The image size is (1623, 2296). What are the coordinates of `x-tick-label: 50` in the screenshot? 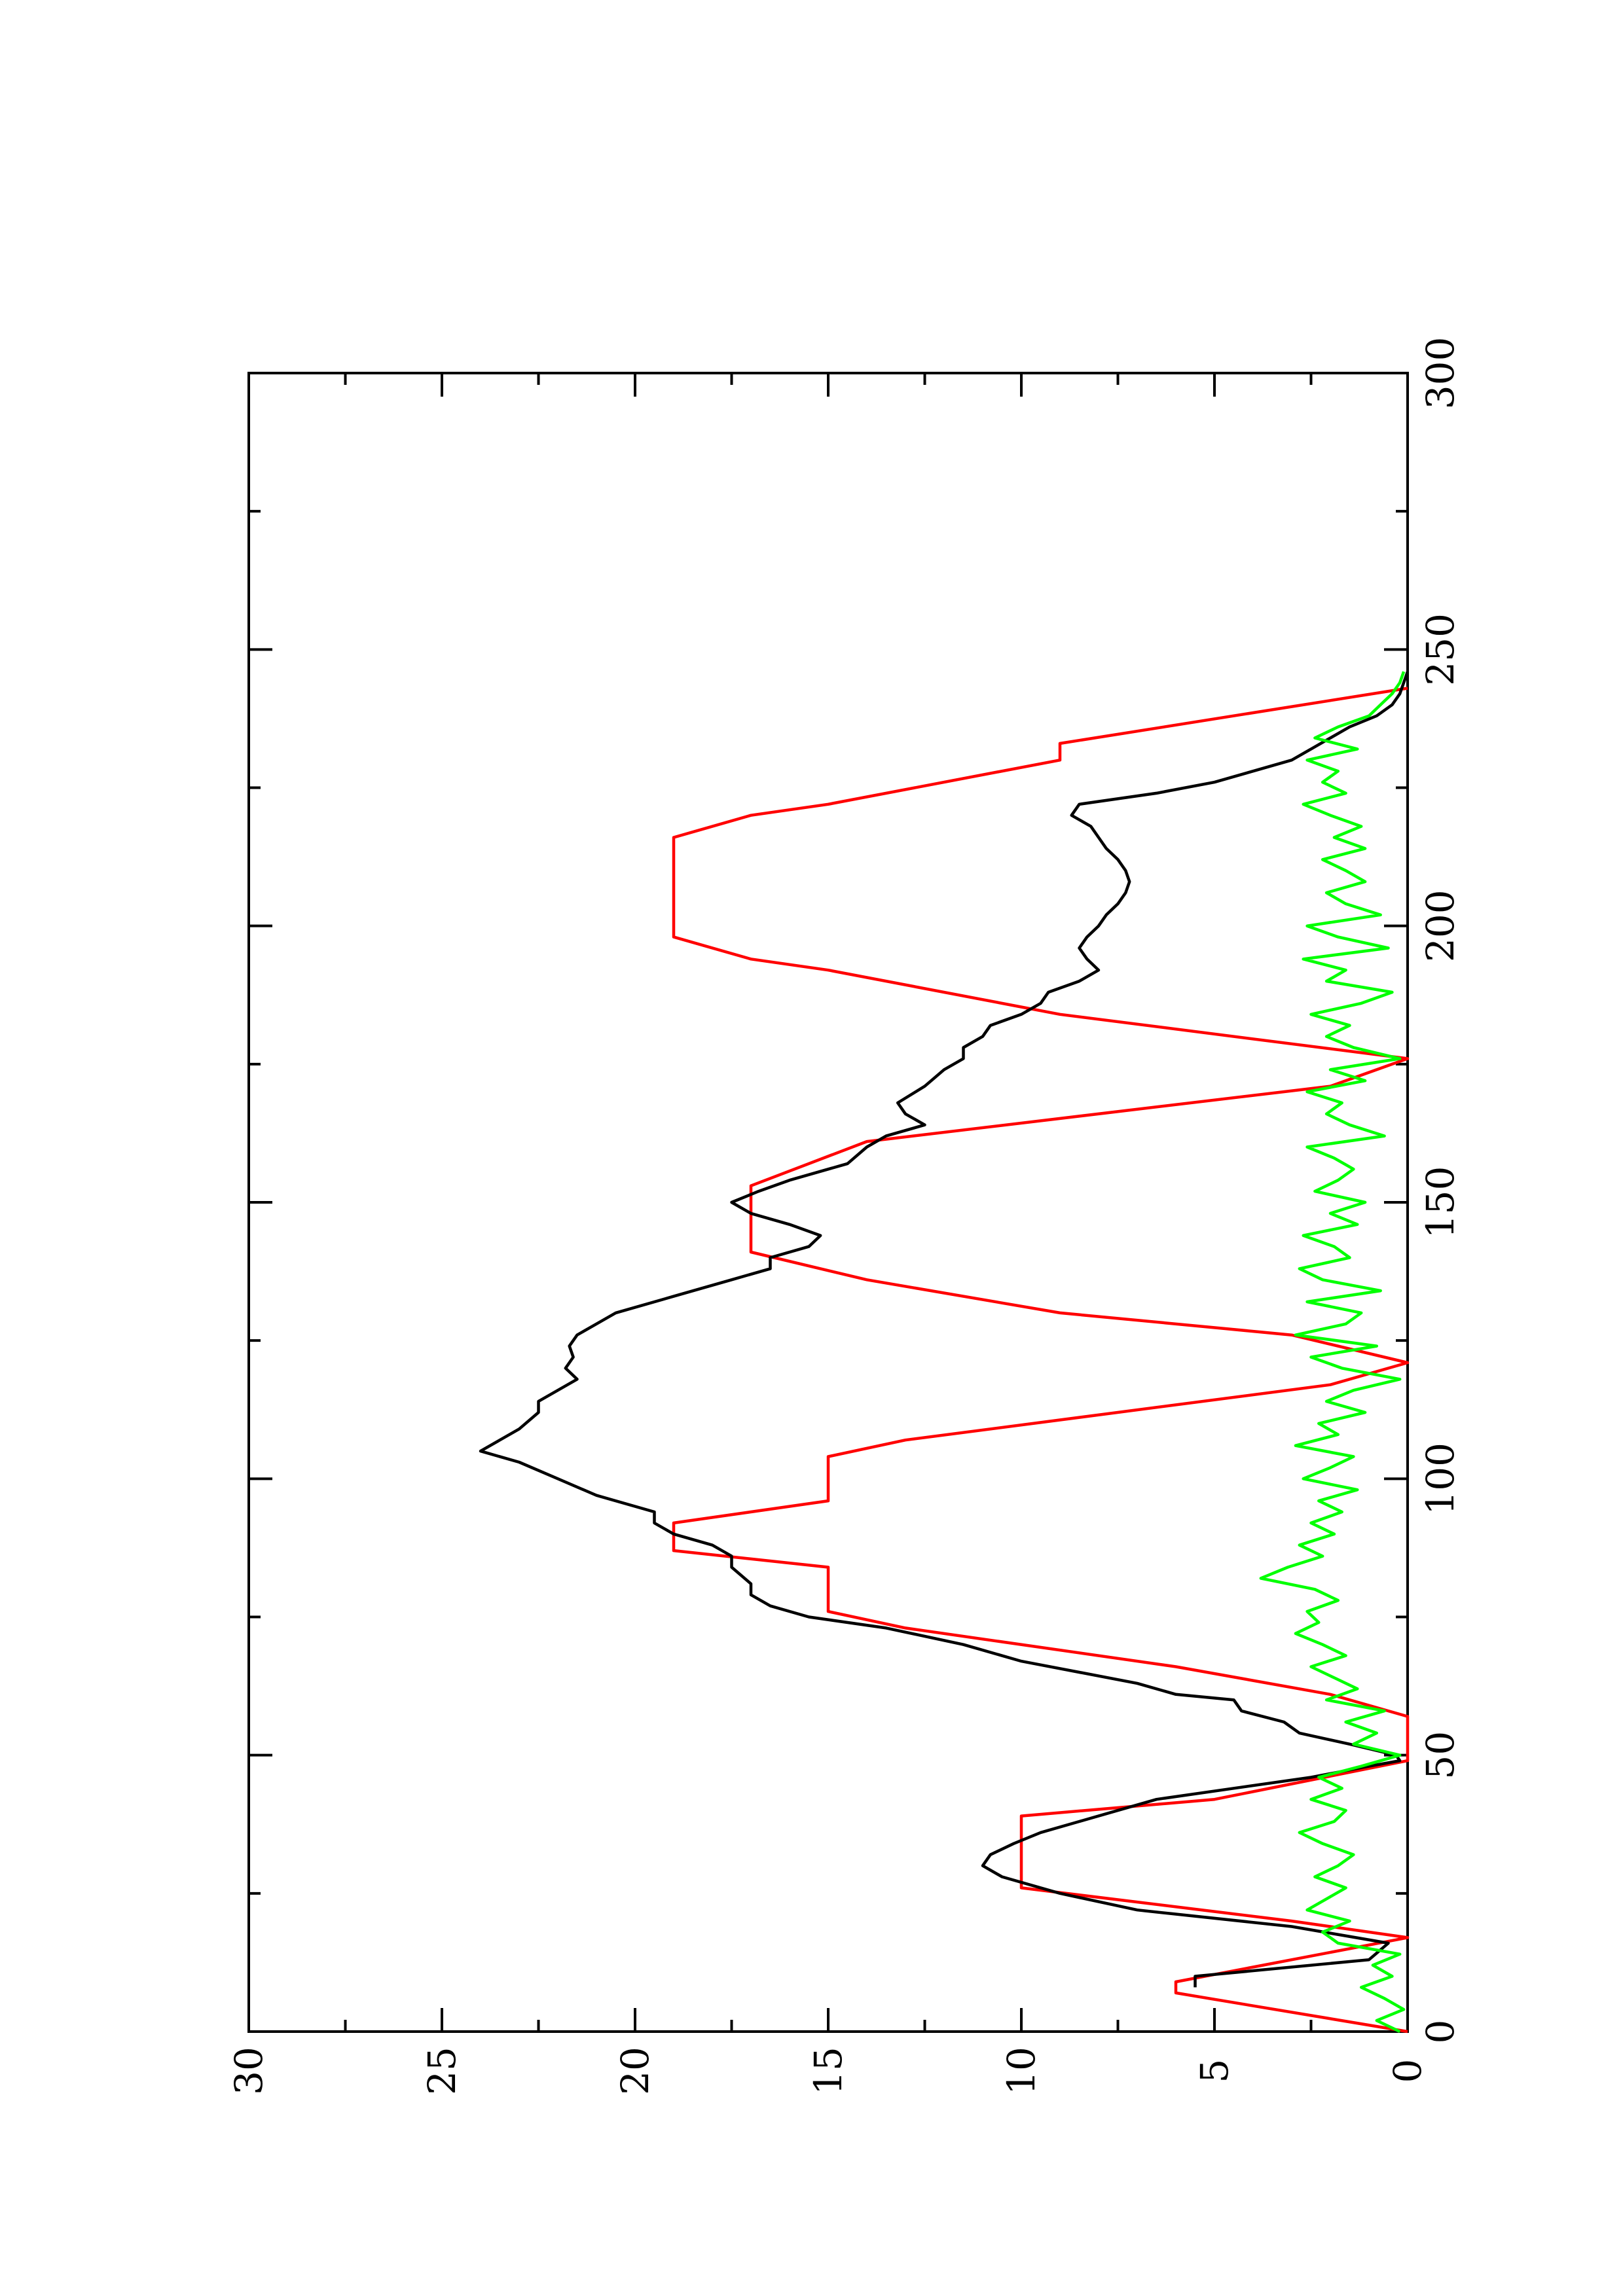 It's located at (1440, 1755).